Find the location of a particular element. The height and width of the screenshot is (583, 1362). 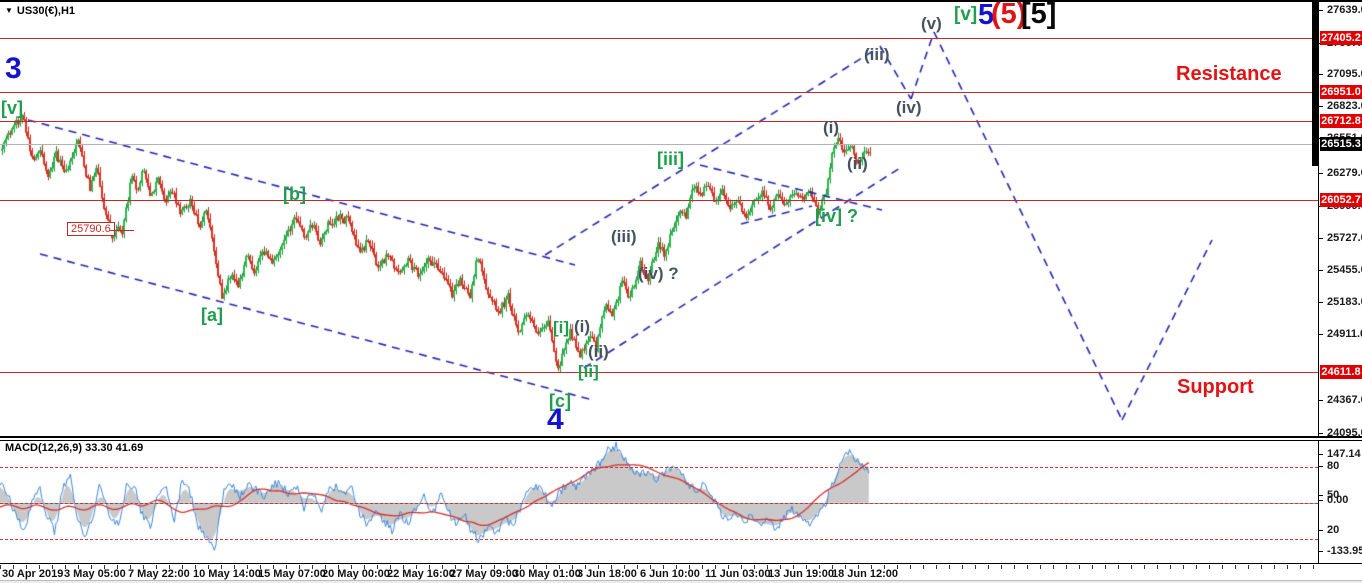

macd-axis-label: 50 is located at coordinates (1333, 495).